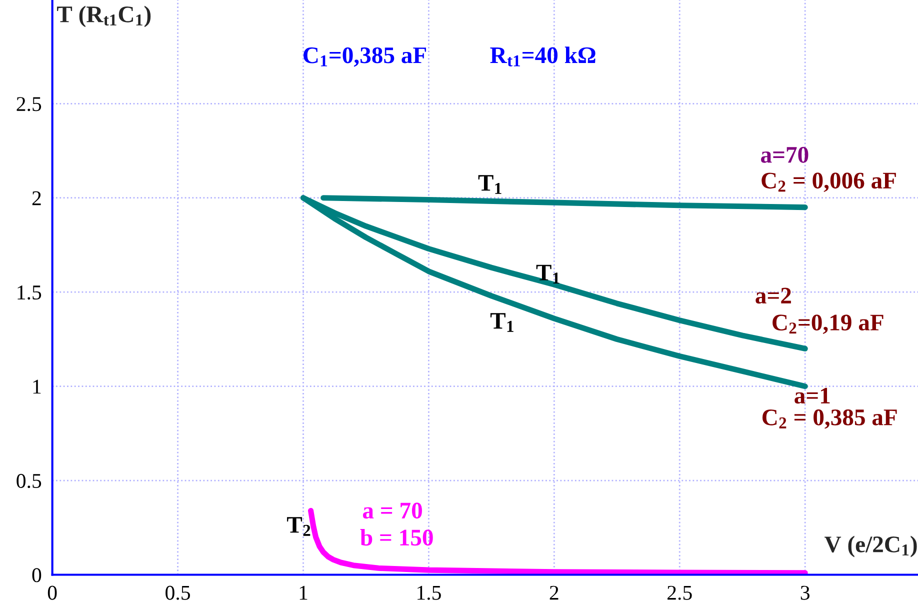 The width and height of the screenshot is (918, 605). What do you see at coordinates (304, 593) in the screenshot?
I see `x-tick-label: 1` at bounding box center [304, 593].